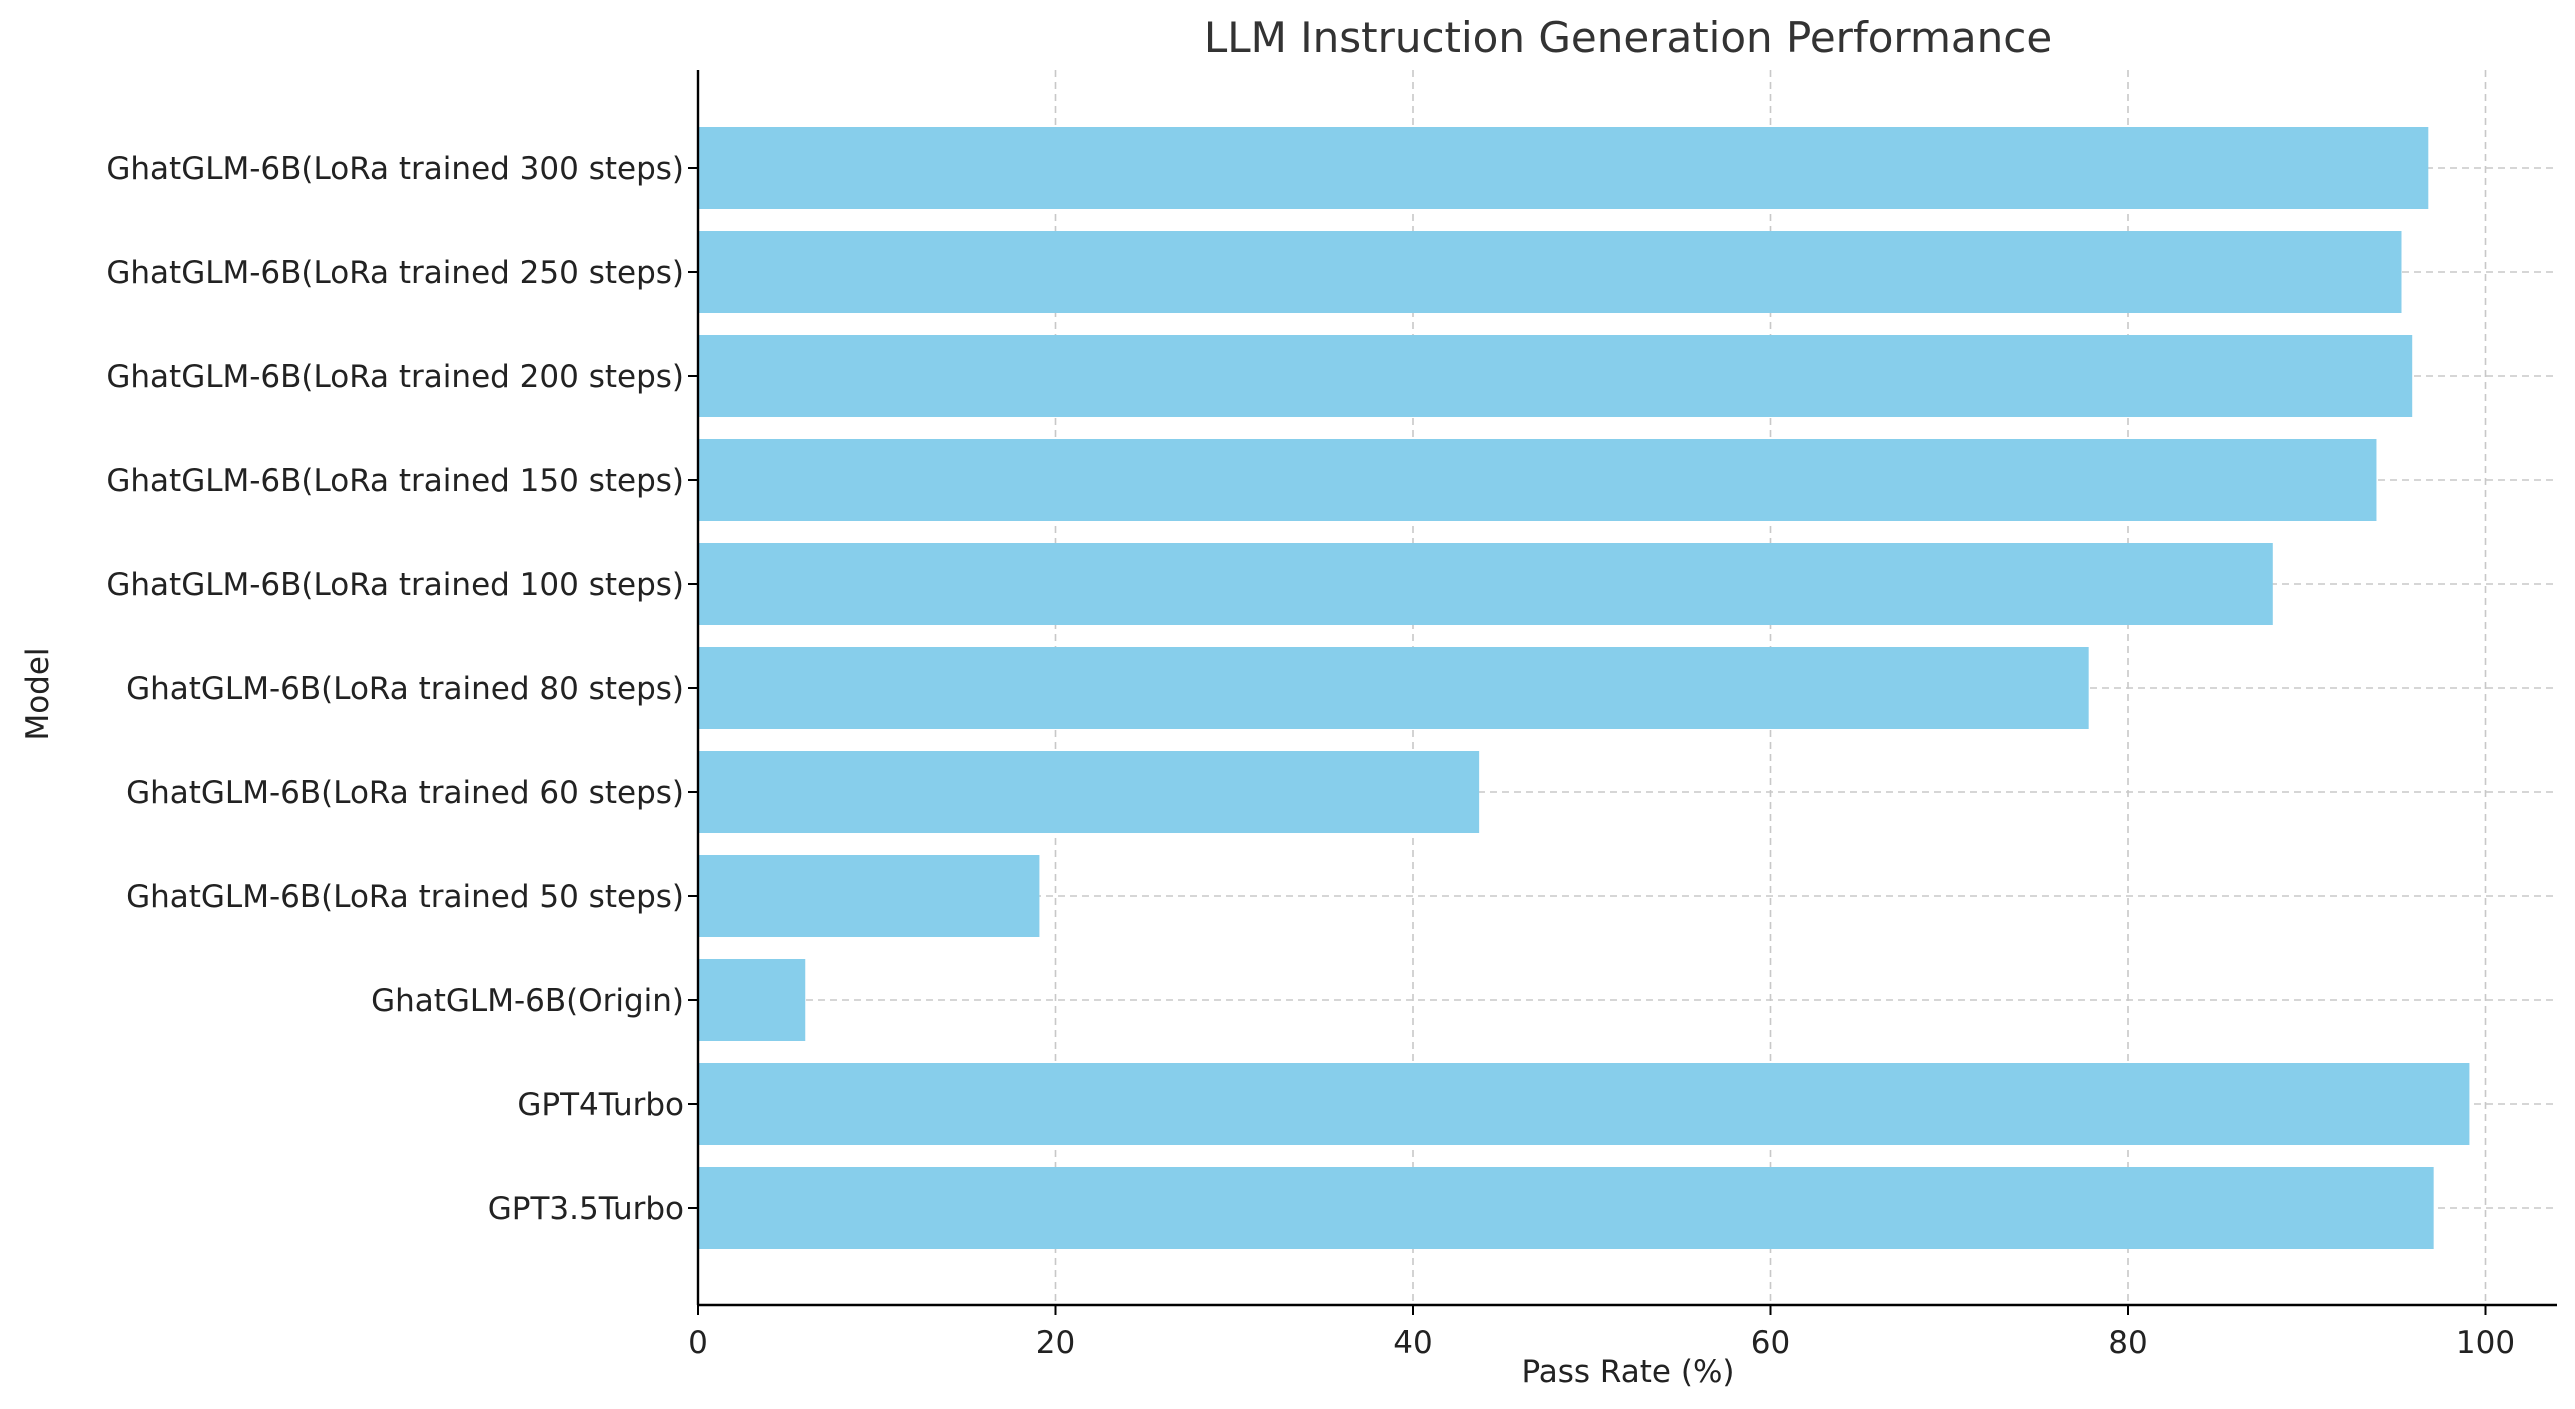  I want to click on x-tick-label: 100, so click(2485, 1343).